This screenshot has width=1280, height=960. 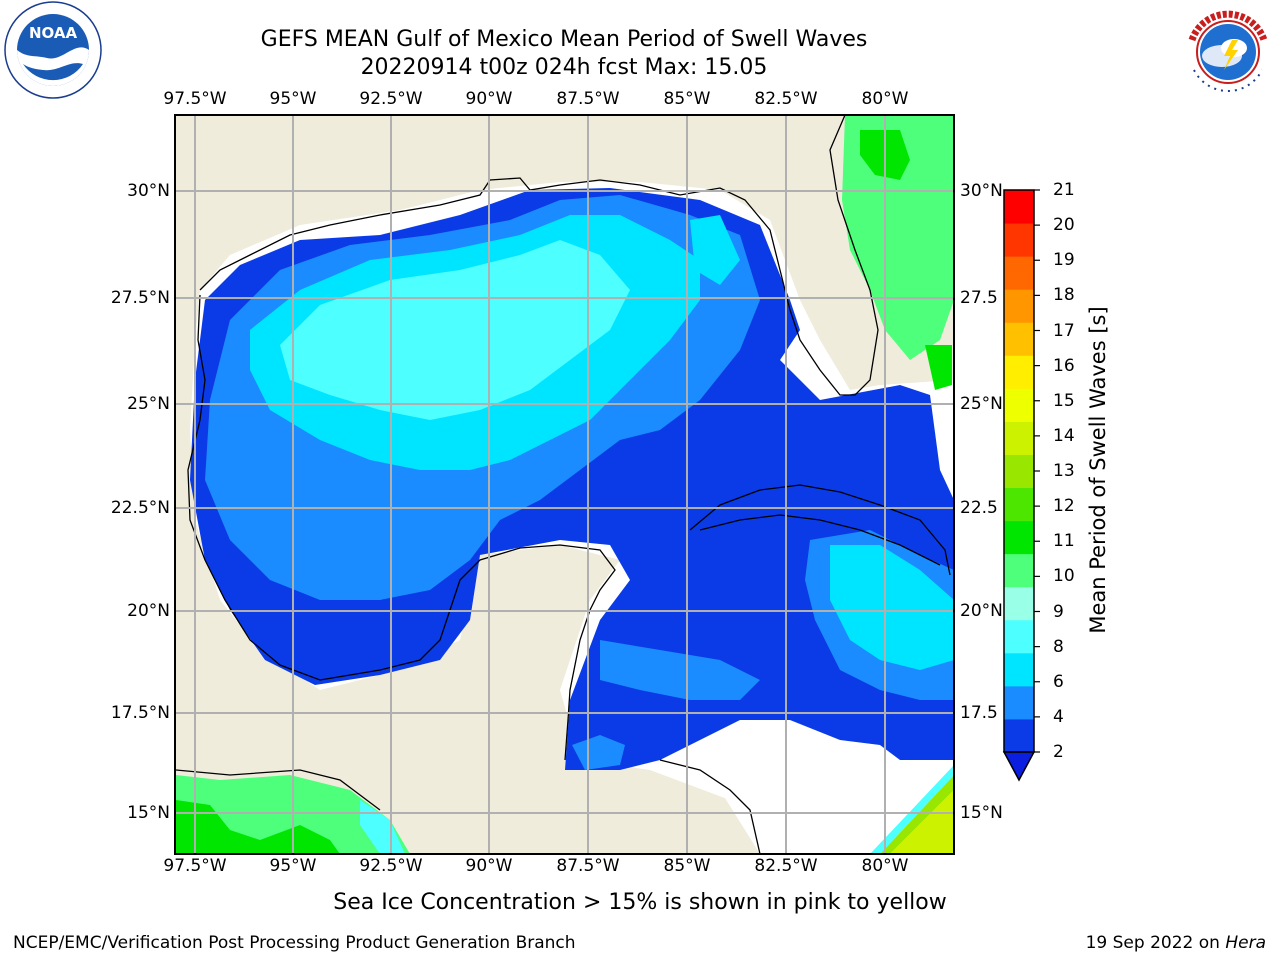 I want to click on colorbar-tick-label: 21, so click(x=1064, y=190).